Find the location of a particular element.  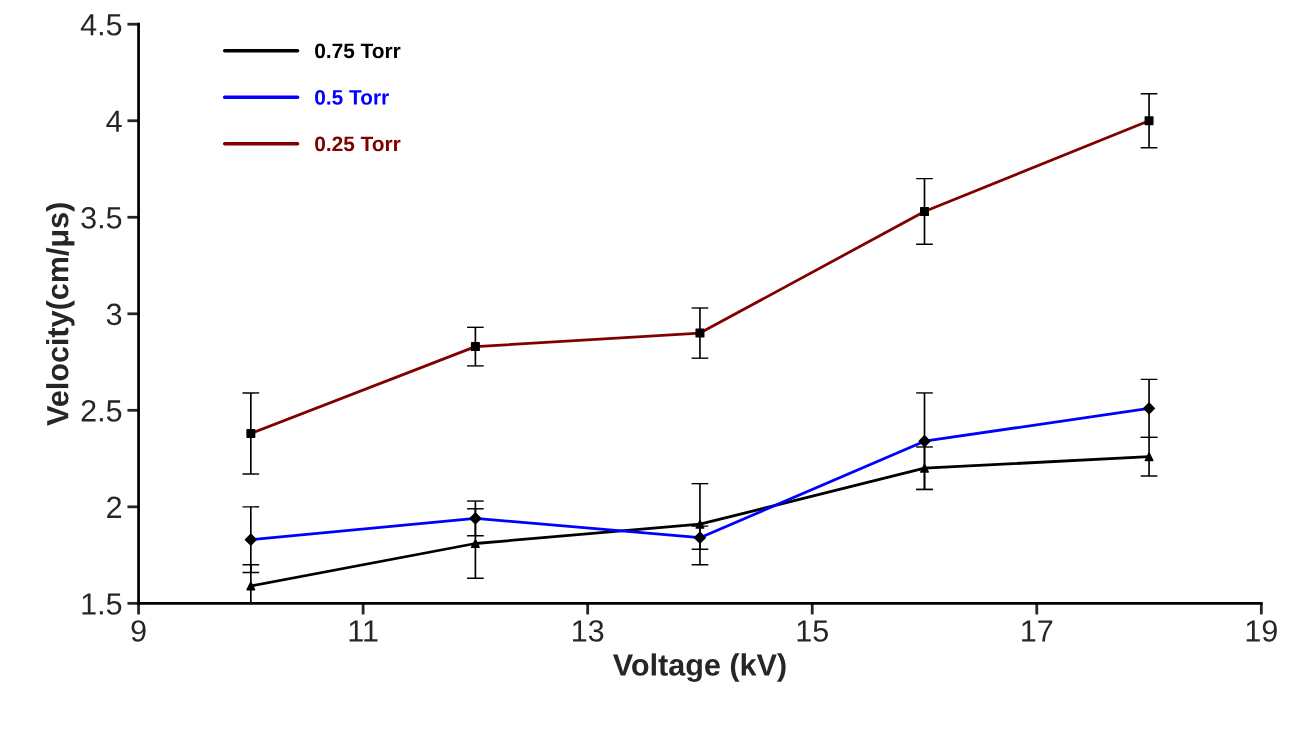

x-tick-label: 13 is located at coordinates (588, 631).